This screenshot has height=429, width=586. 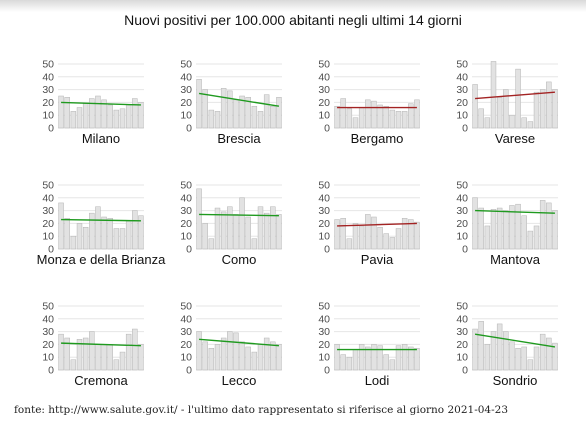 What do you see at coordinates (239, 138) in the screenshot?
I see `panel-title: Brescia` at bounding box center [239, 138].